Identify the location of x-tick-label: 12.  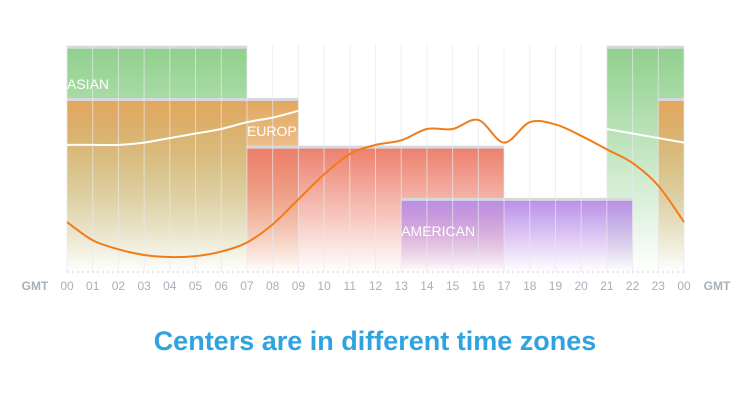
(376, 286).